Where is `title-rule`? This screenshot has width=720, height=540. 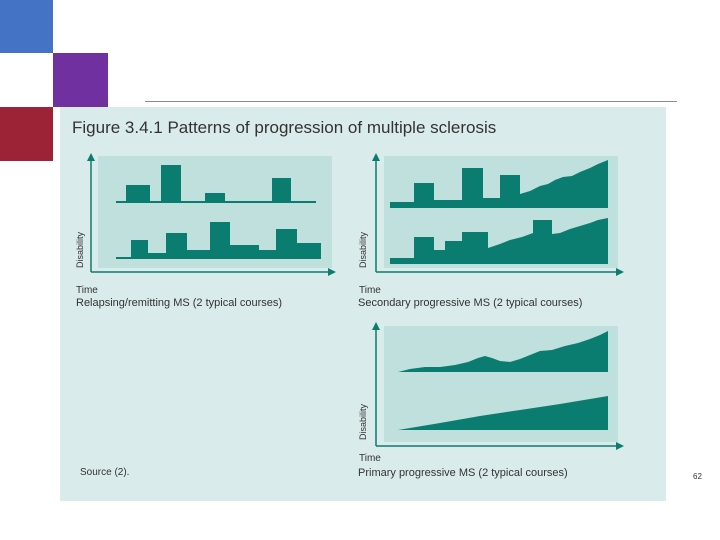 title-rule is located at coordinates (411, 101).